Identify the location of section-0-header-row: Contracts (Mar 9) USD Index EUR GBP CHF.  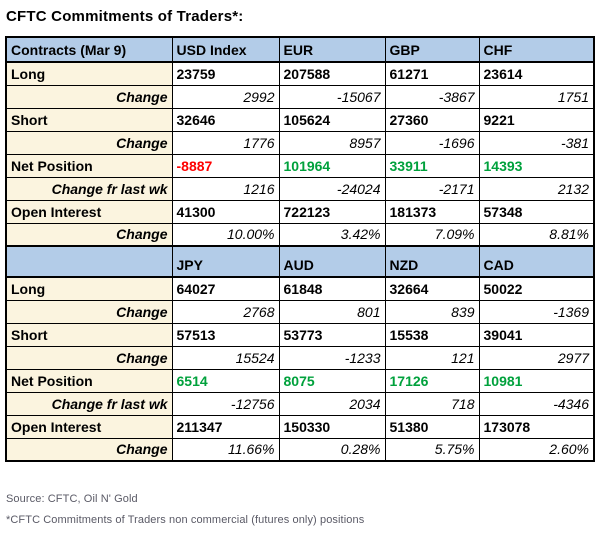
(300, 49).